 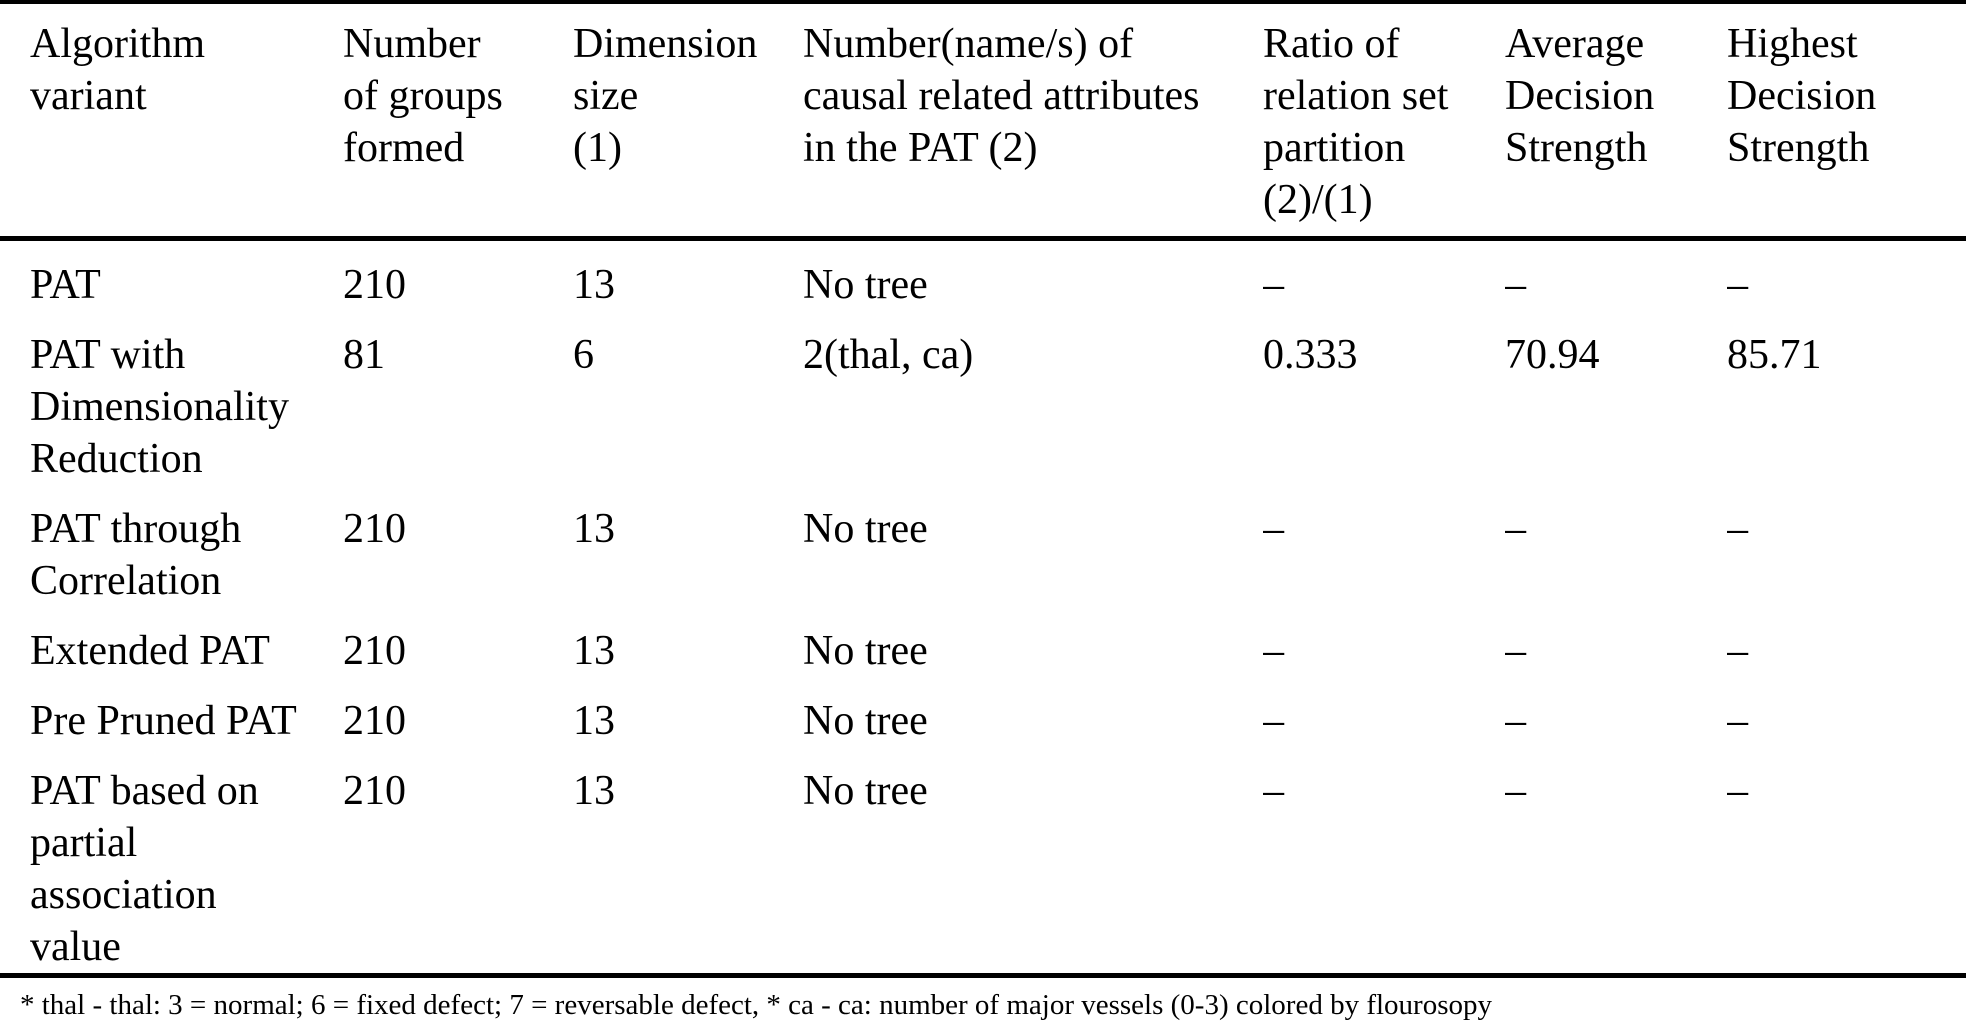 What do you see at coordinates (458, 121) in the screenshot?
I see `column-header-number-of-groups: Number of groups formed` at bounding box center [458, 121].